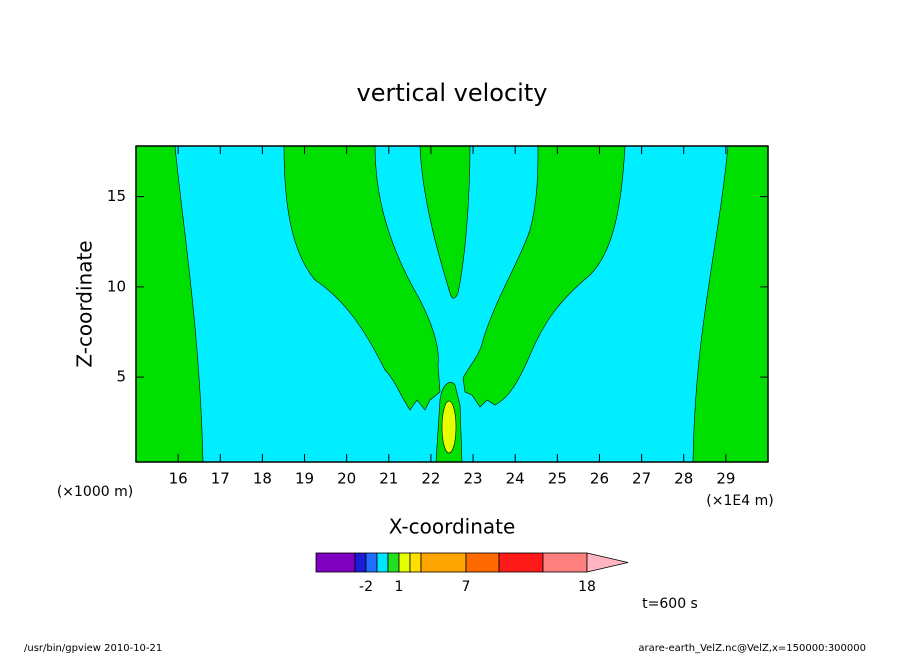  I want to click on x-tick-label: 24, so click(515, 479).